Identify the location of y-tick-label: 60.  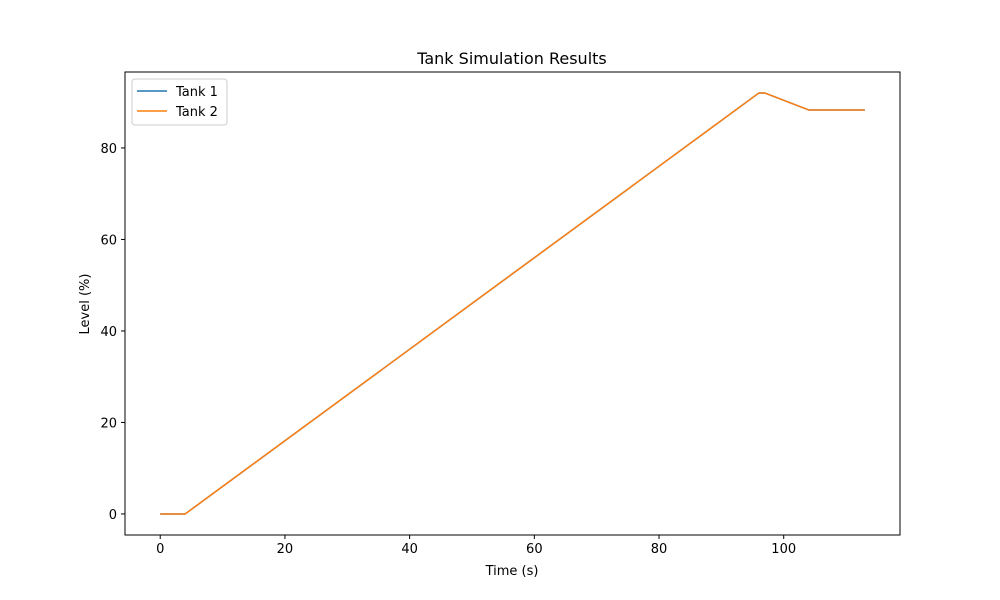
(108, 240).